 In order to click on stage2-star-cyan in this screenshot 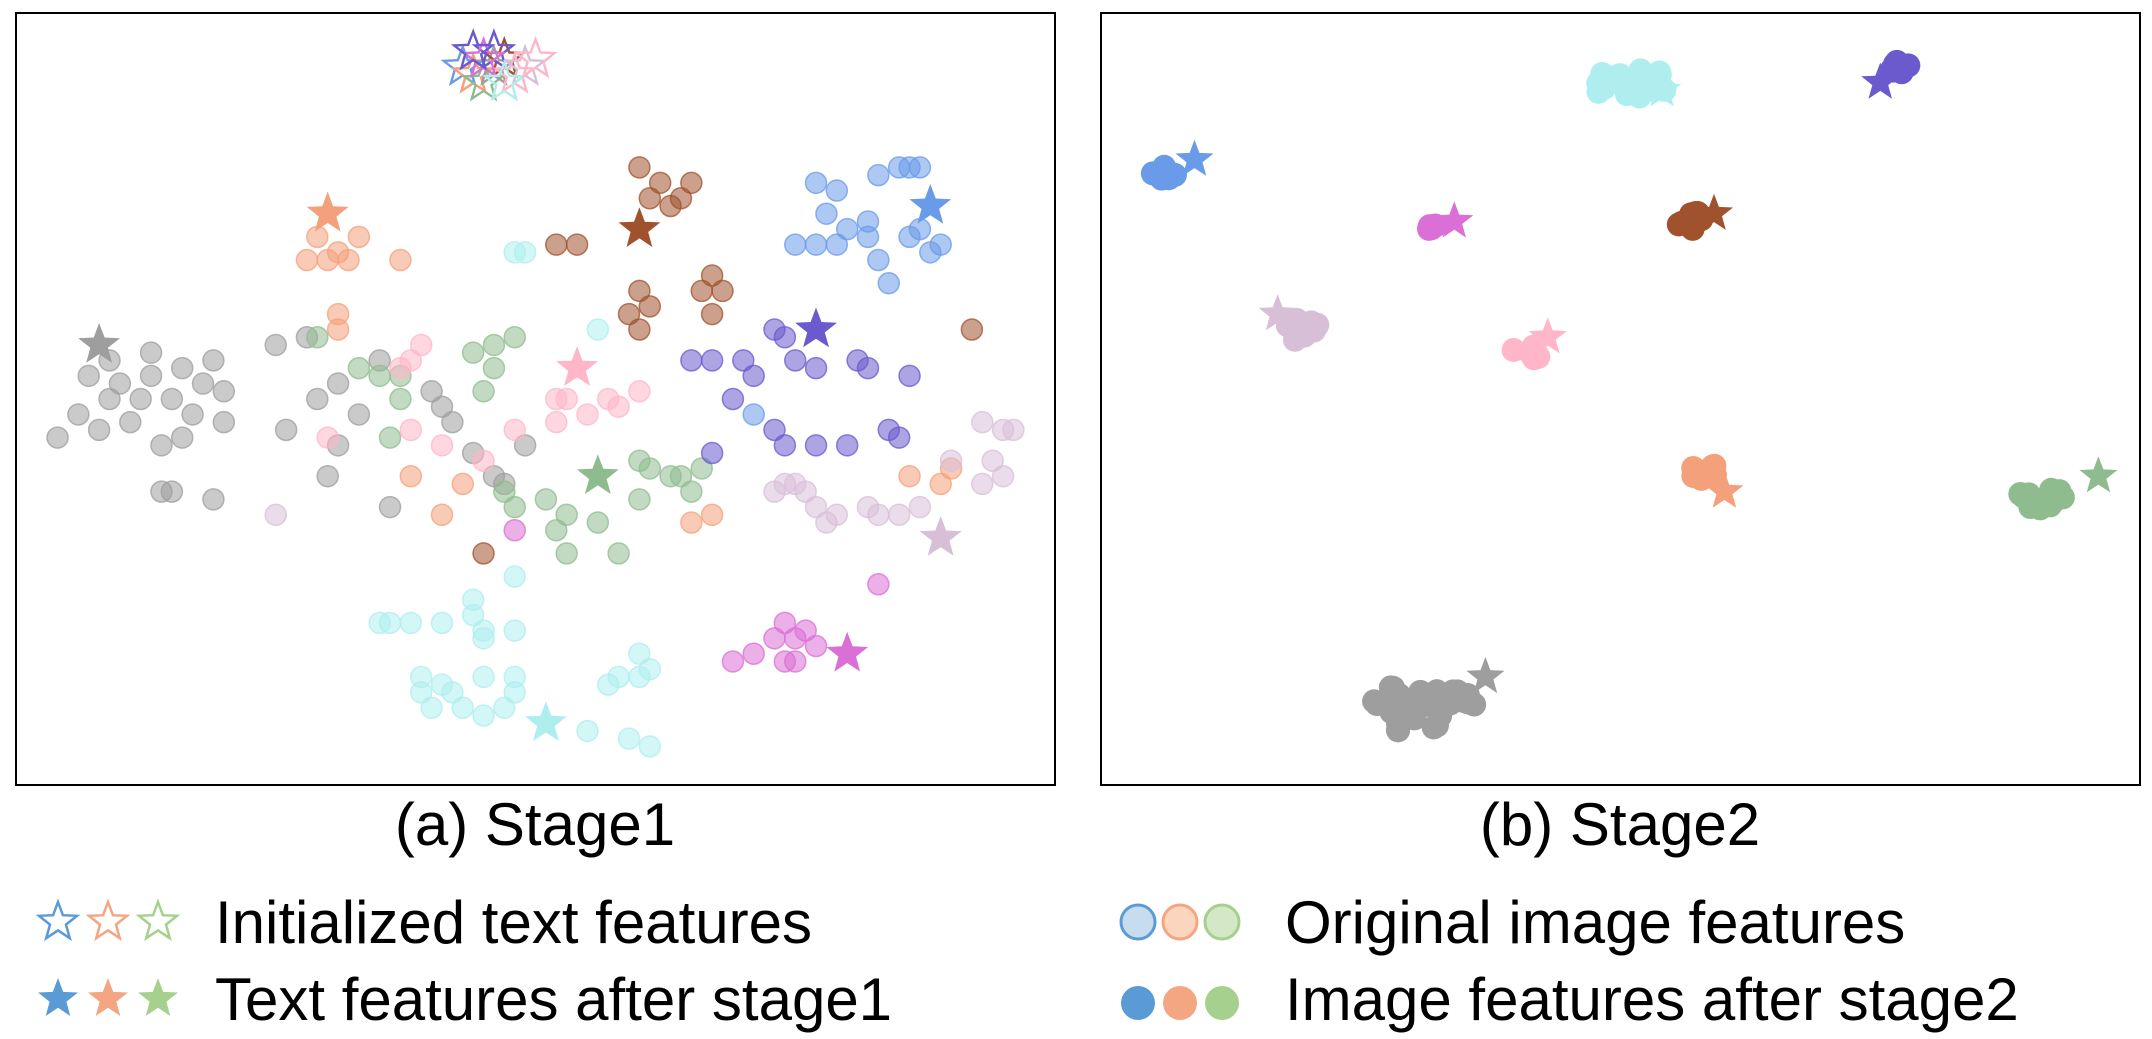, I will do `click(1662, 88)`.